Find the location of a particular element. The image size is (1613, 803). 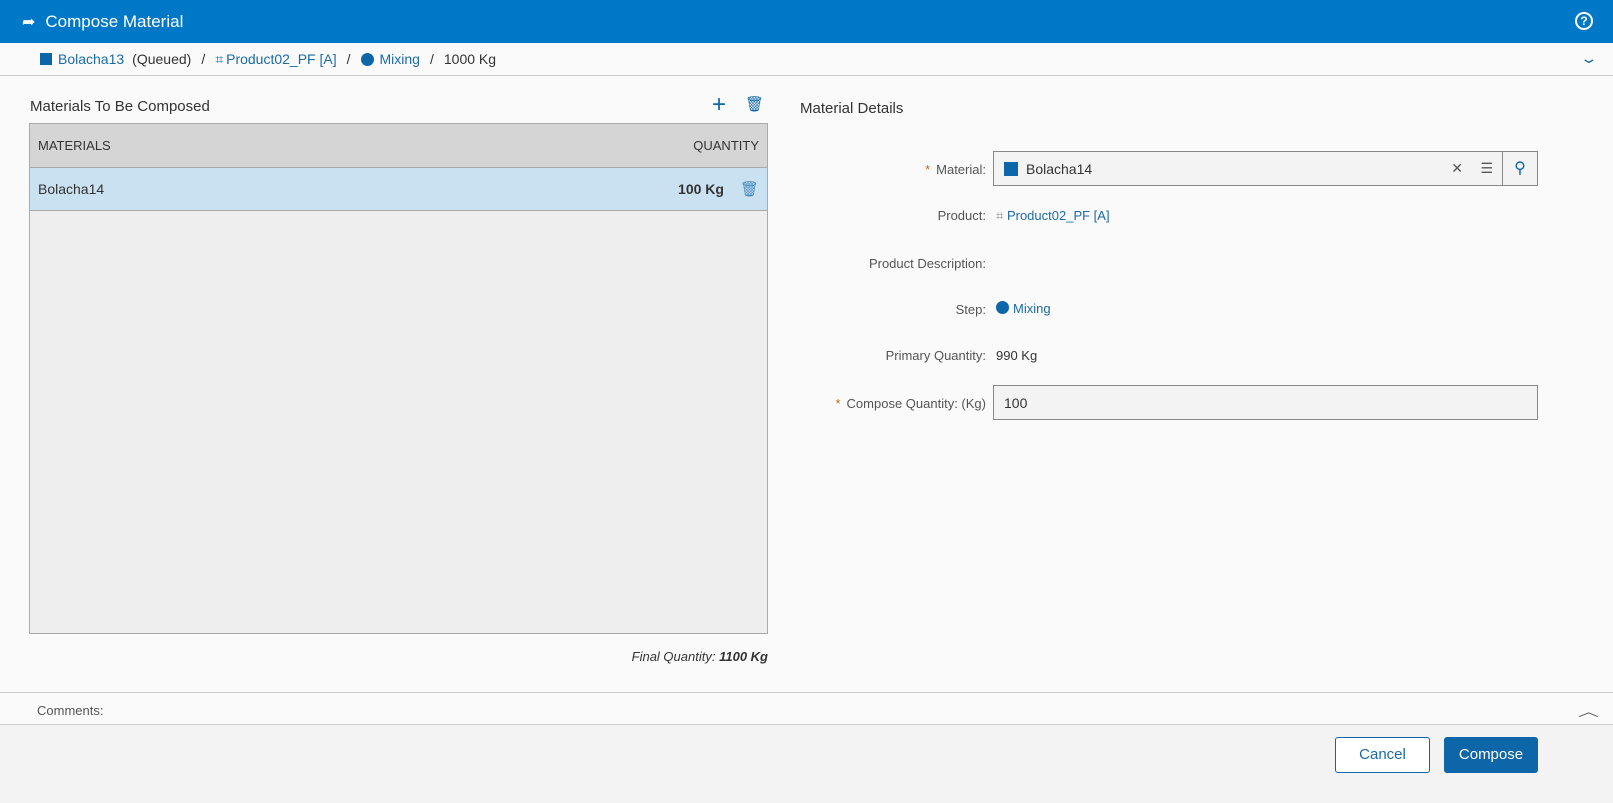

product-link: ⌗ Product02_PF [A] is located at coordinates (1053, 215).